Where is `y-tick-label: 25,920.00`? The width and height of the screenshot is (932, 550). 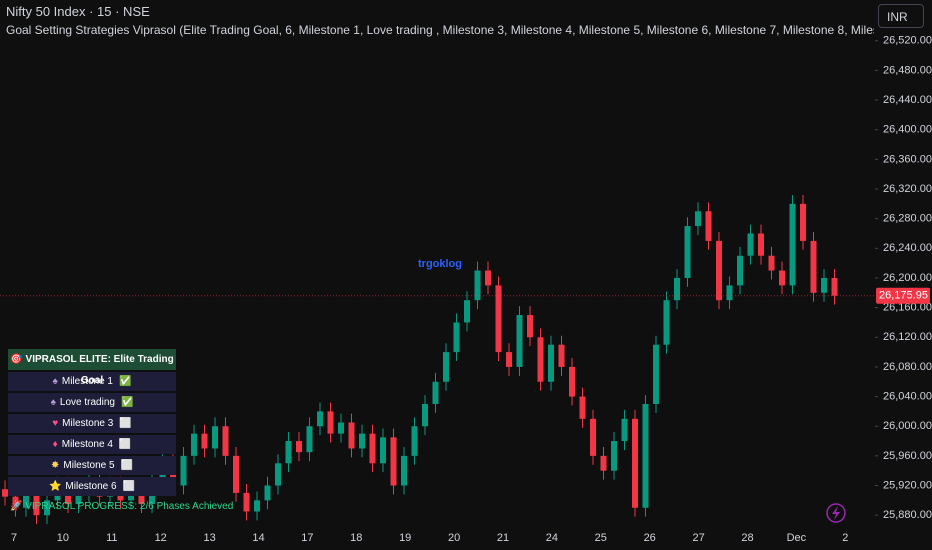
y-tick-label: 25,920.00 is located at coordinates (907, 485).